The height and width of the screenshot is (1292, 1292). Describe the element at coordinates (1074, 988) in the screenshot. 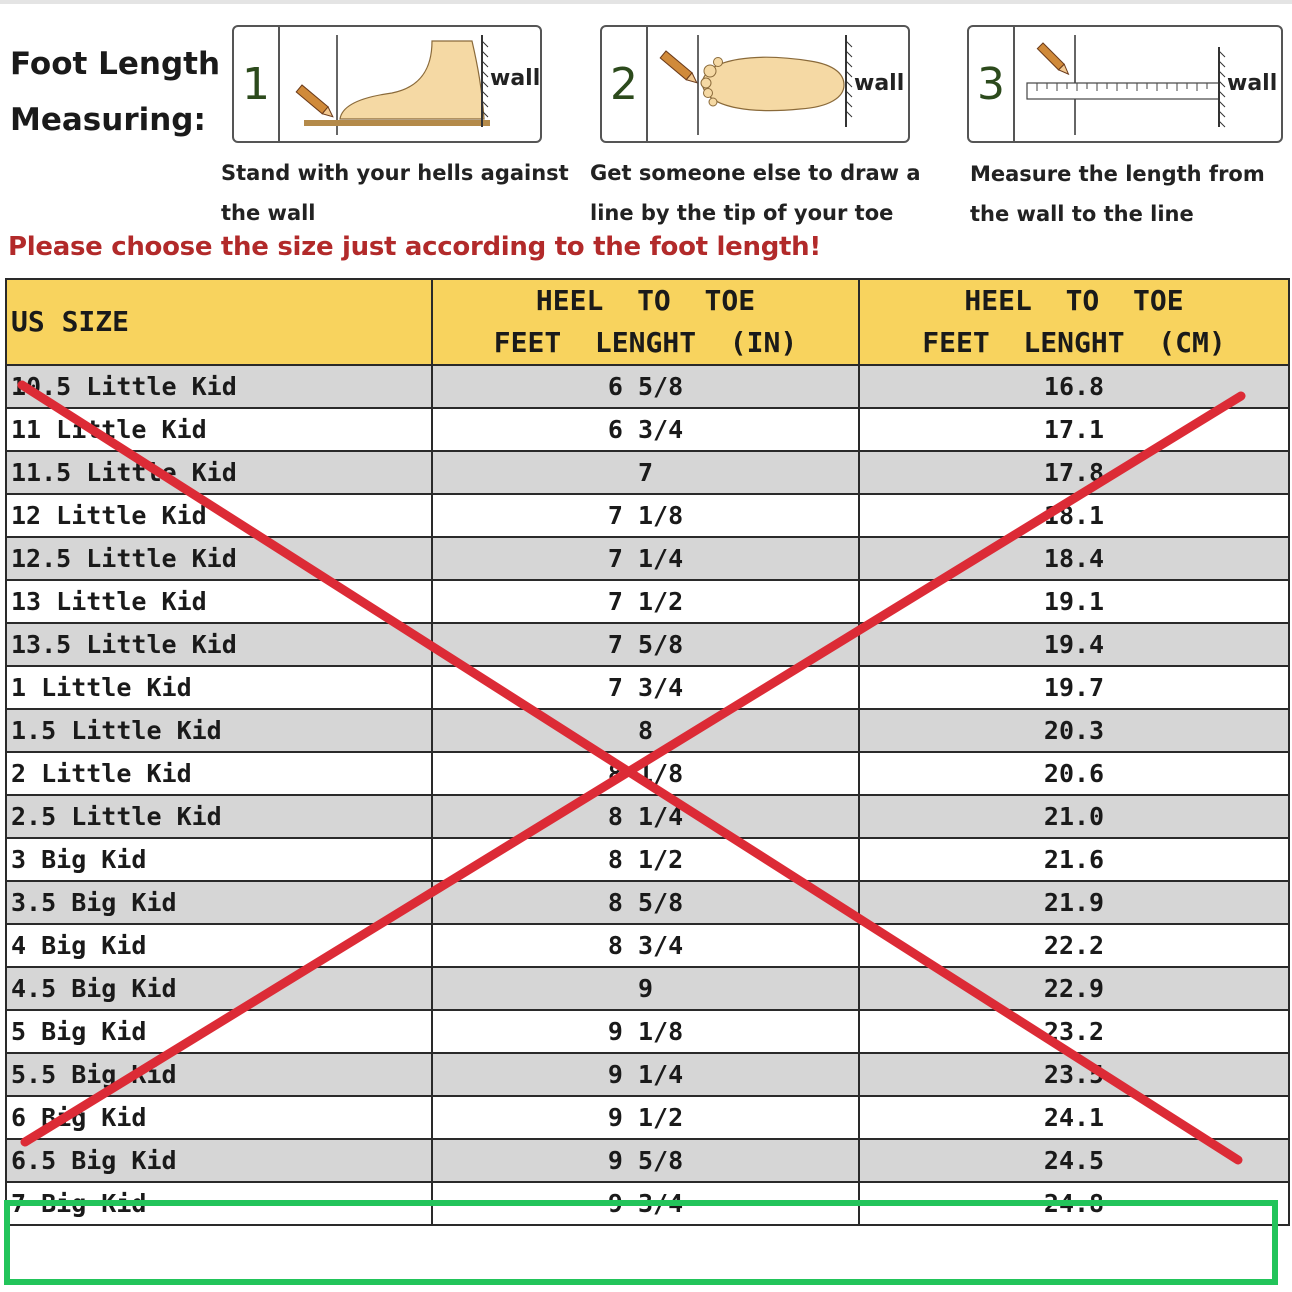

I see `cell-cm: 22.9` at that location.